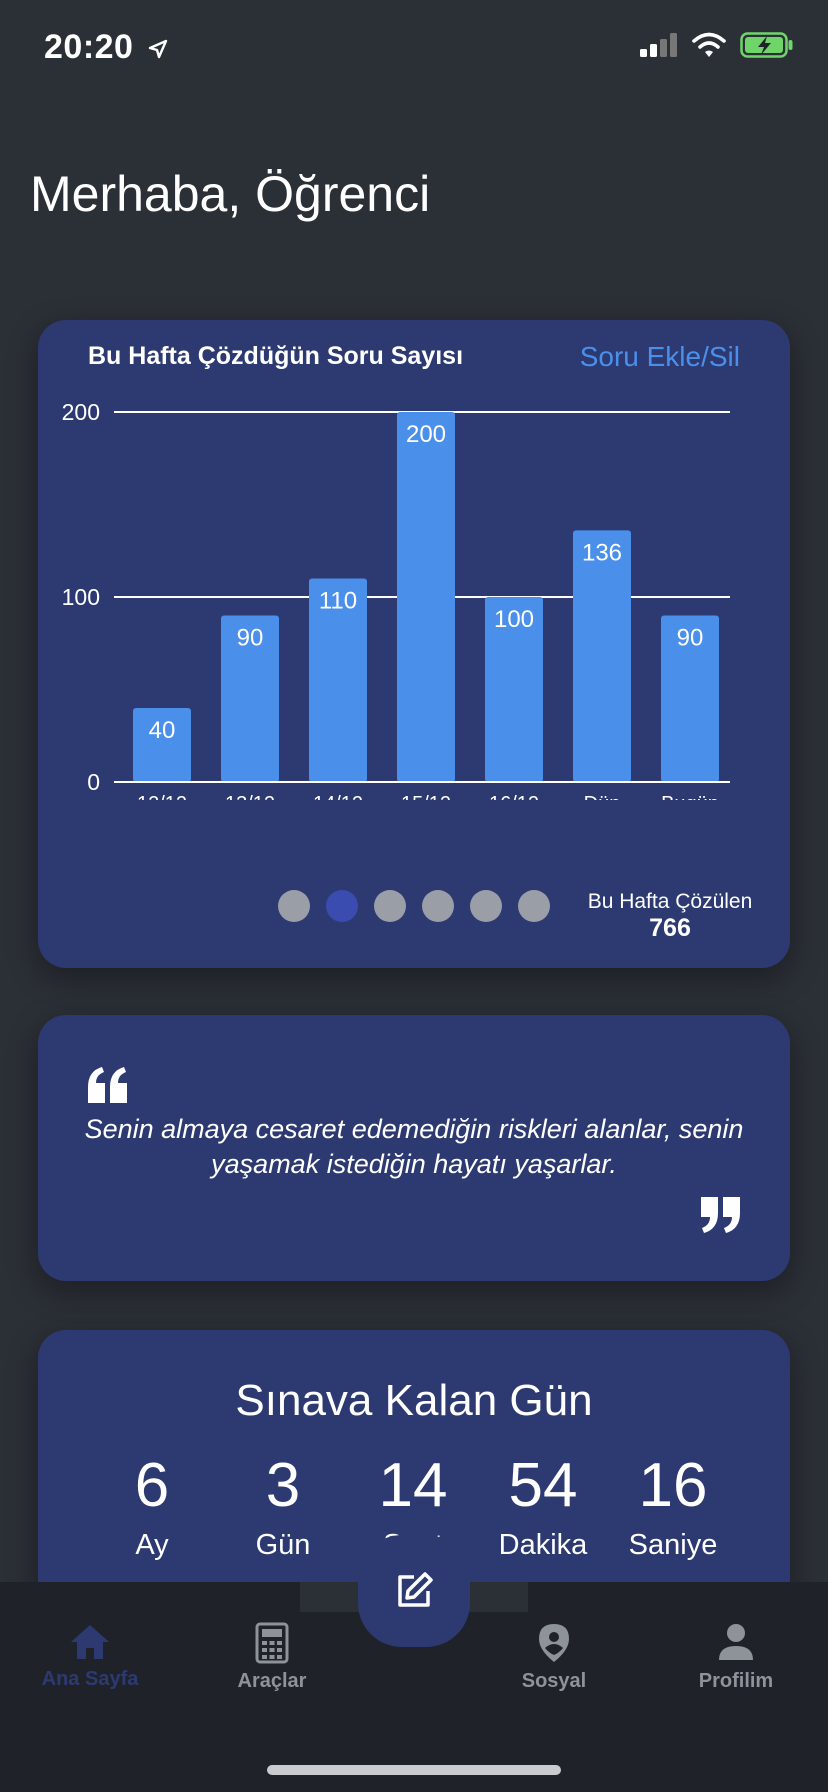 The height and width of the screenshot is (1792, 828). I want to click on countdown-title: Sınava Kalan Gün, so click(414, 1400).